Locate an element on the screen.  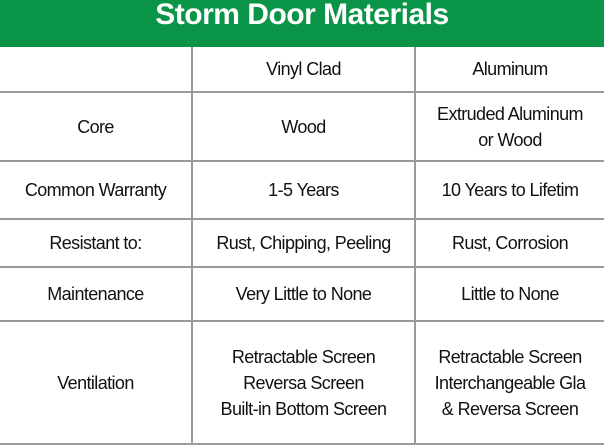
cell-text: Wood is located at coordinates (303, 126).